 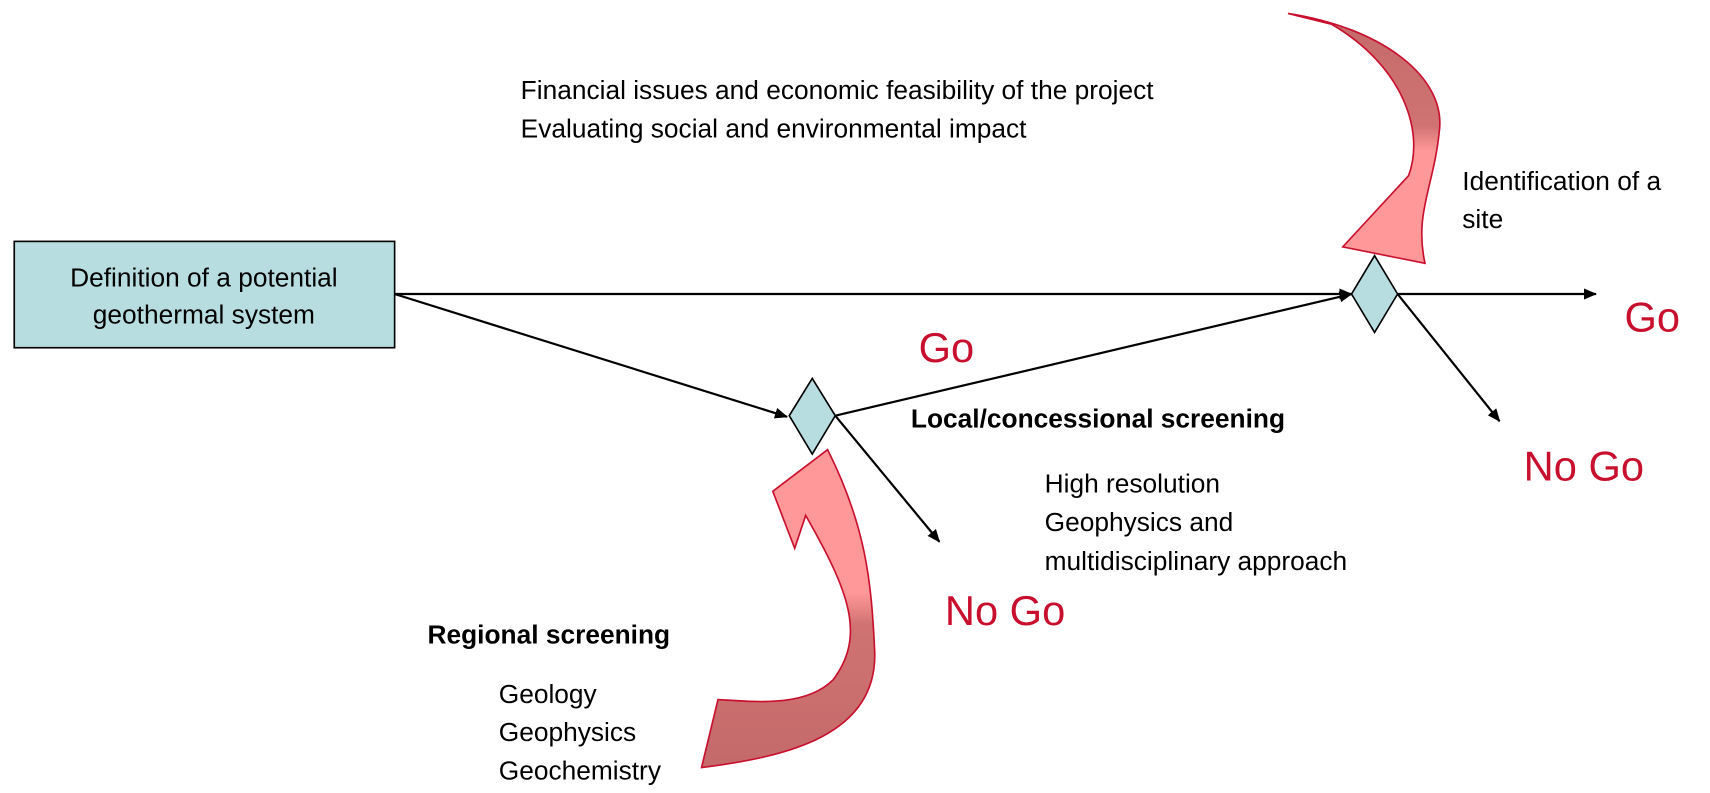 What do you see at coordinates (549, 635) in the screenshot?
I see `stage-title: Regional screening` at bounding box center [549, 635].